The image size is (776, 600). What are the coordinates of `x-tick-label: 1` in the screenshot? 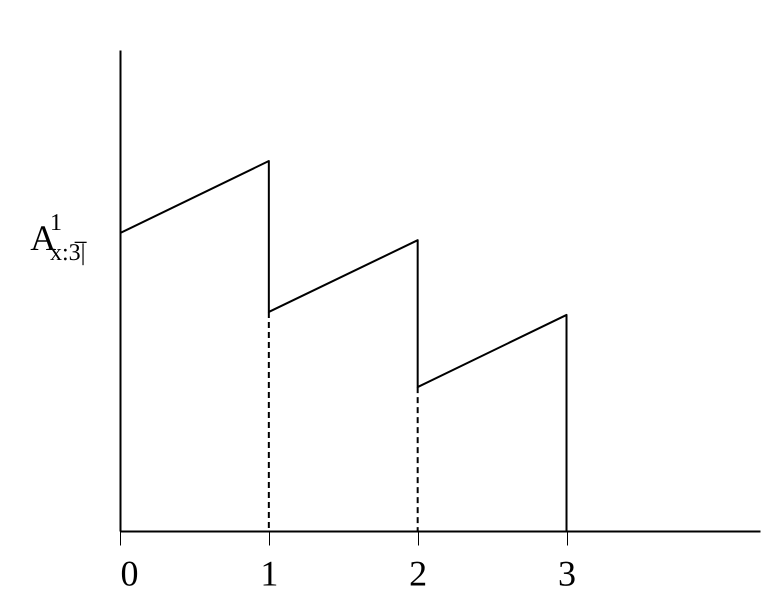 It's located at (269, 574).